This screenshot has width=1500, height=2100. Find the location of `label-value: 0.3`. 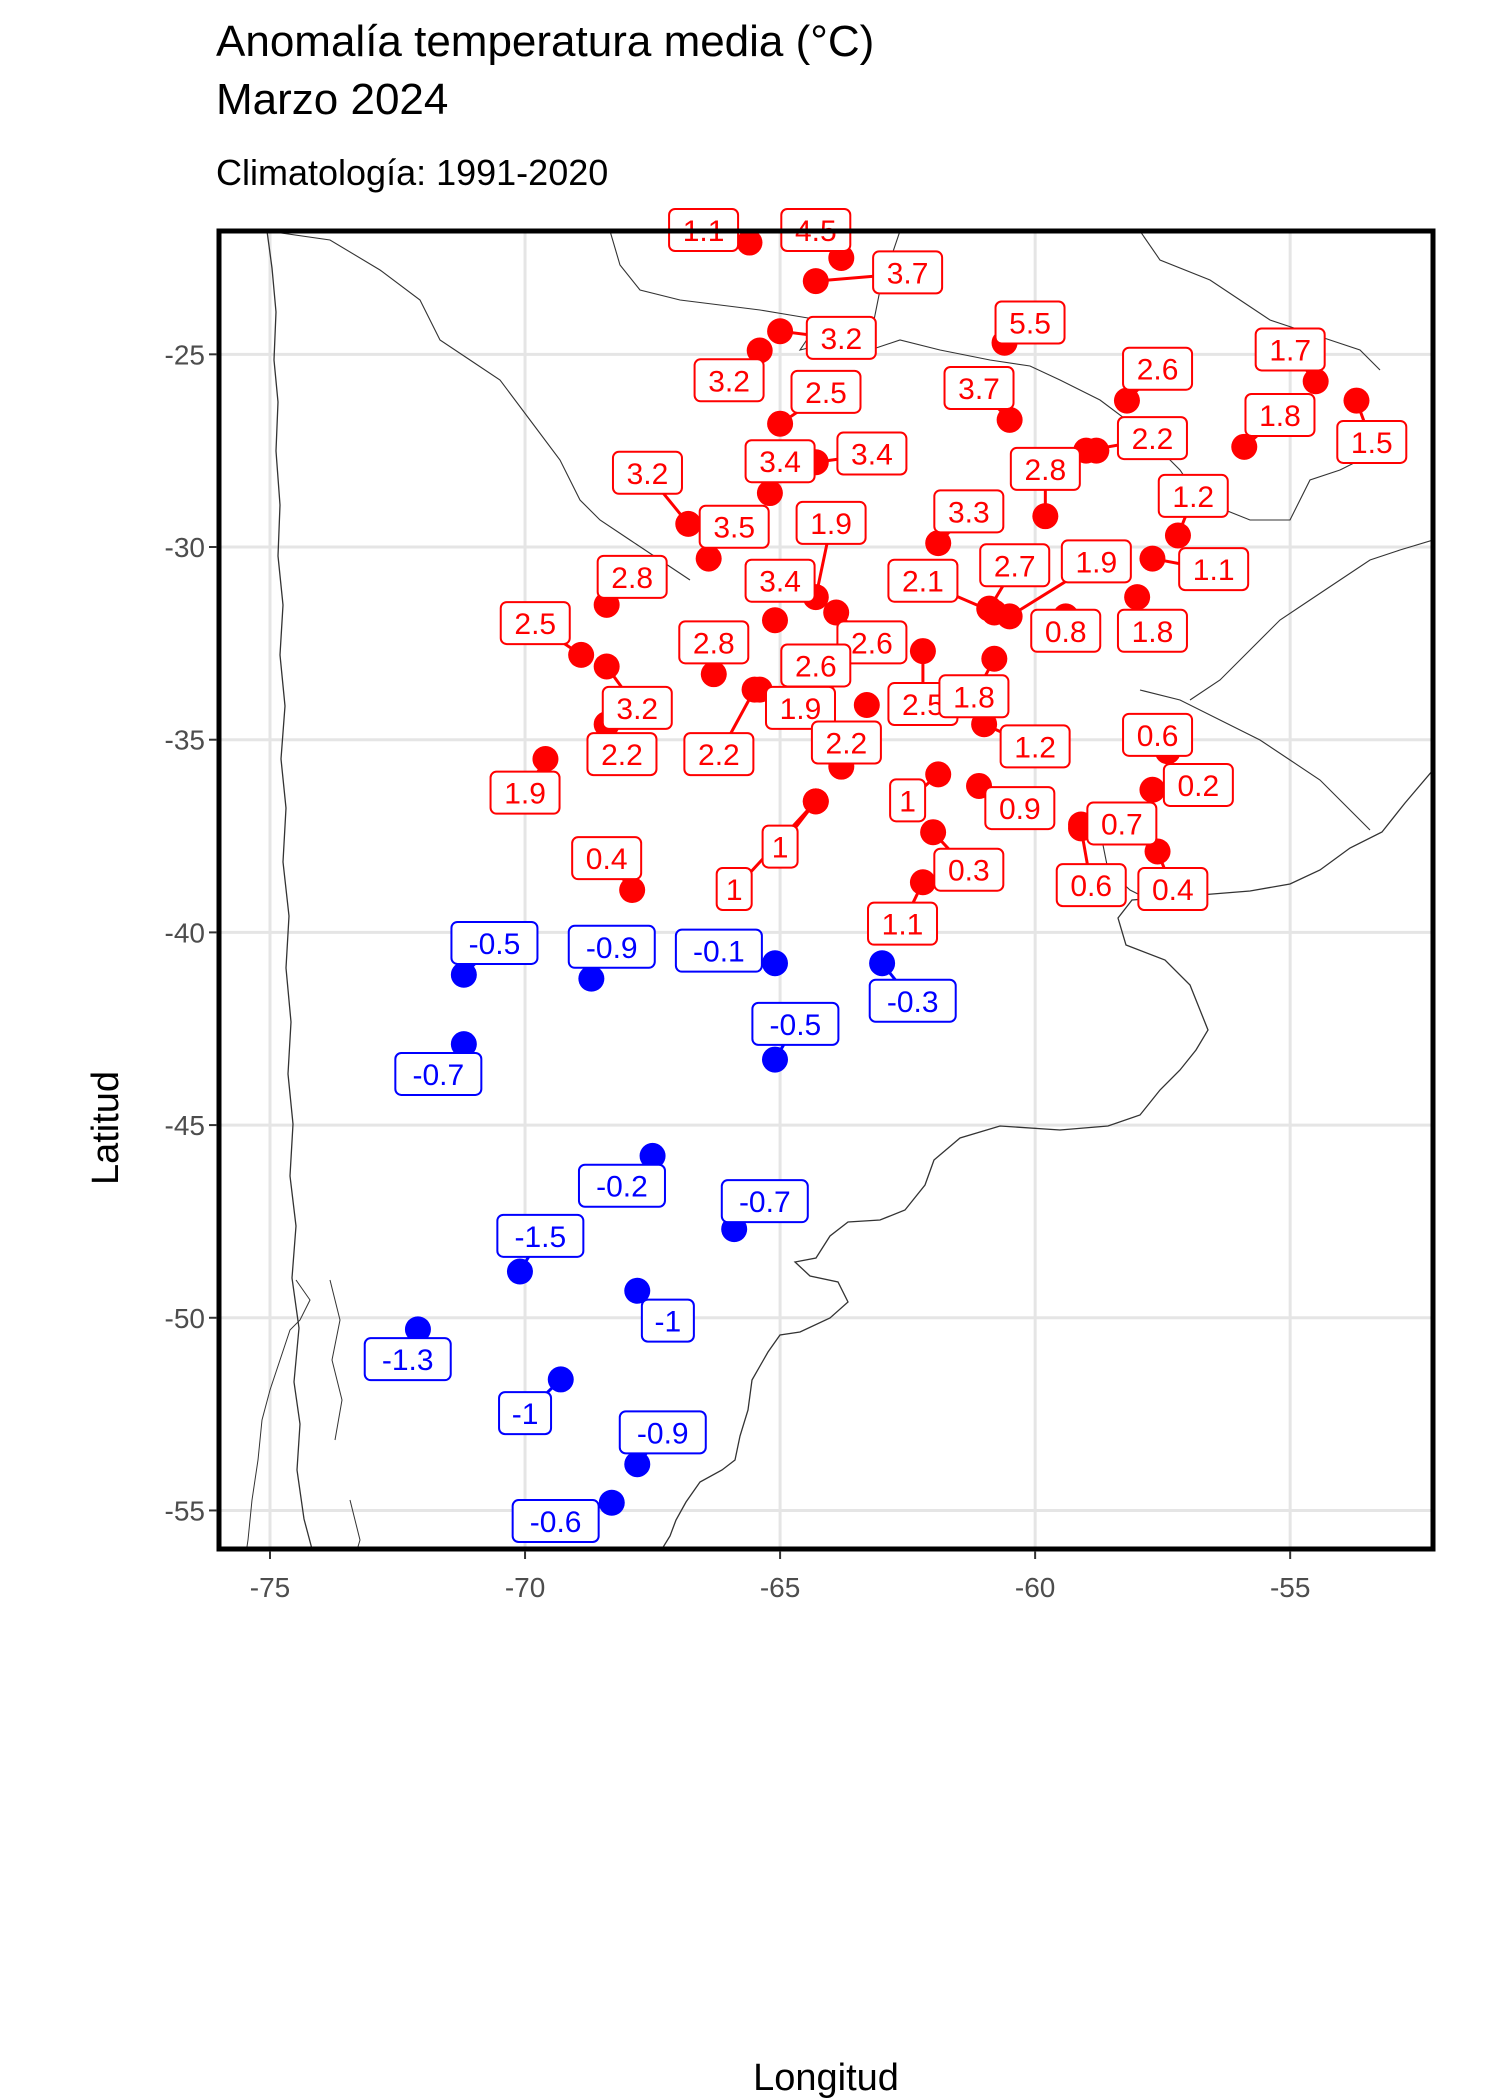

label-value: 0.3 is located at coordinates (969, 871).